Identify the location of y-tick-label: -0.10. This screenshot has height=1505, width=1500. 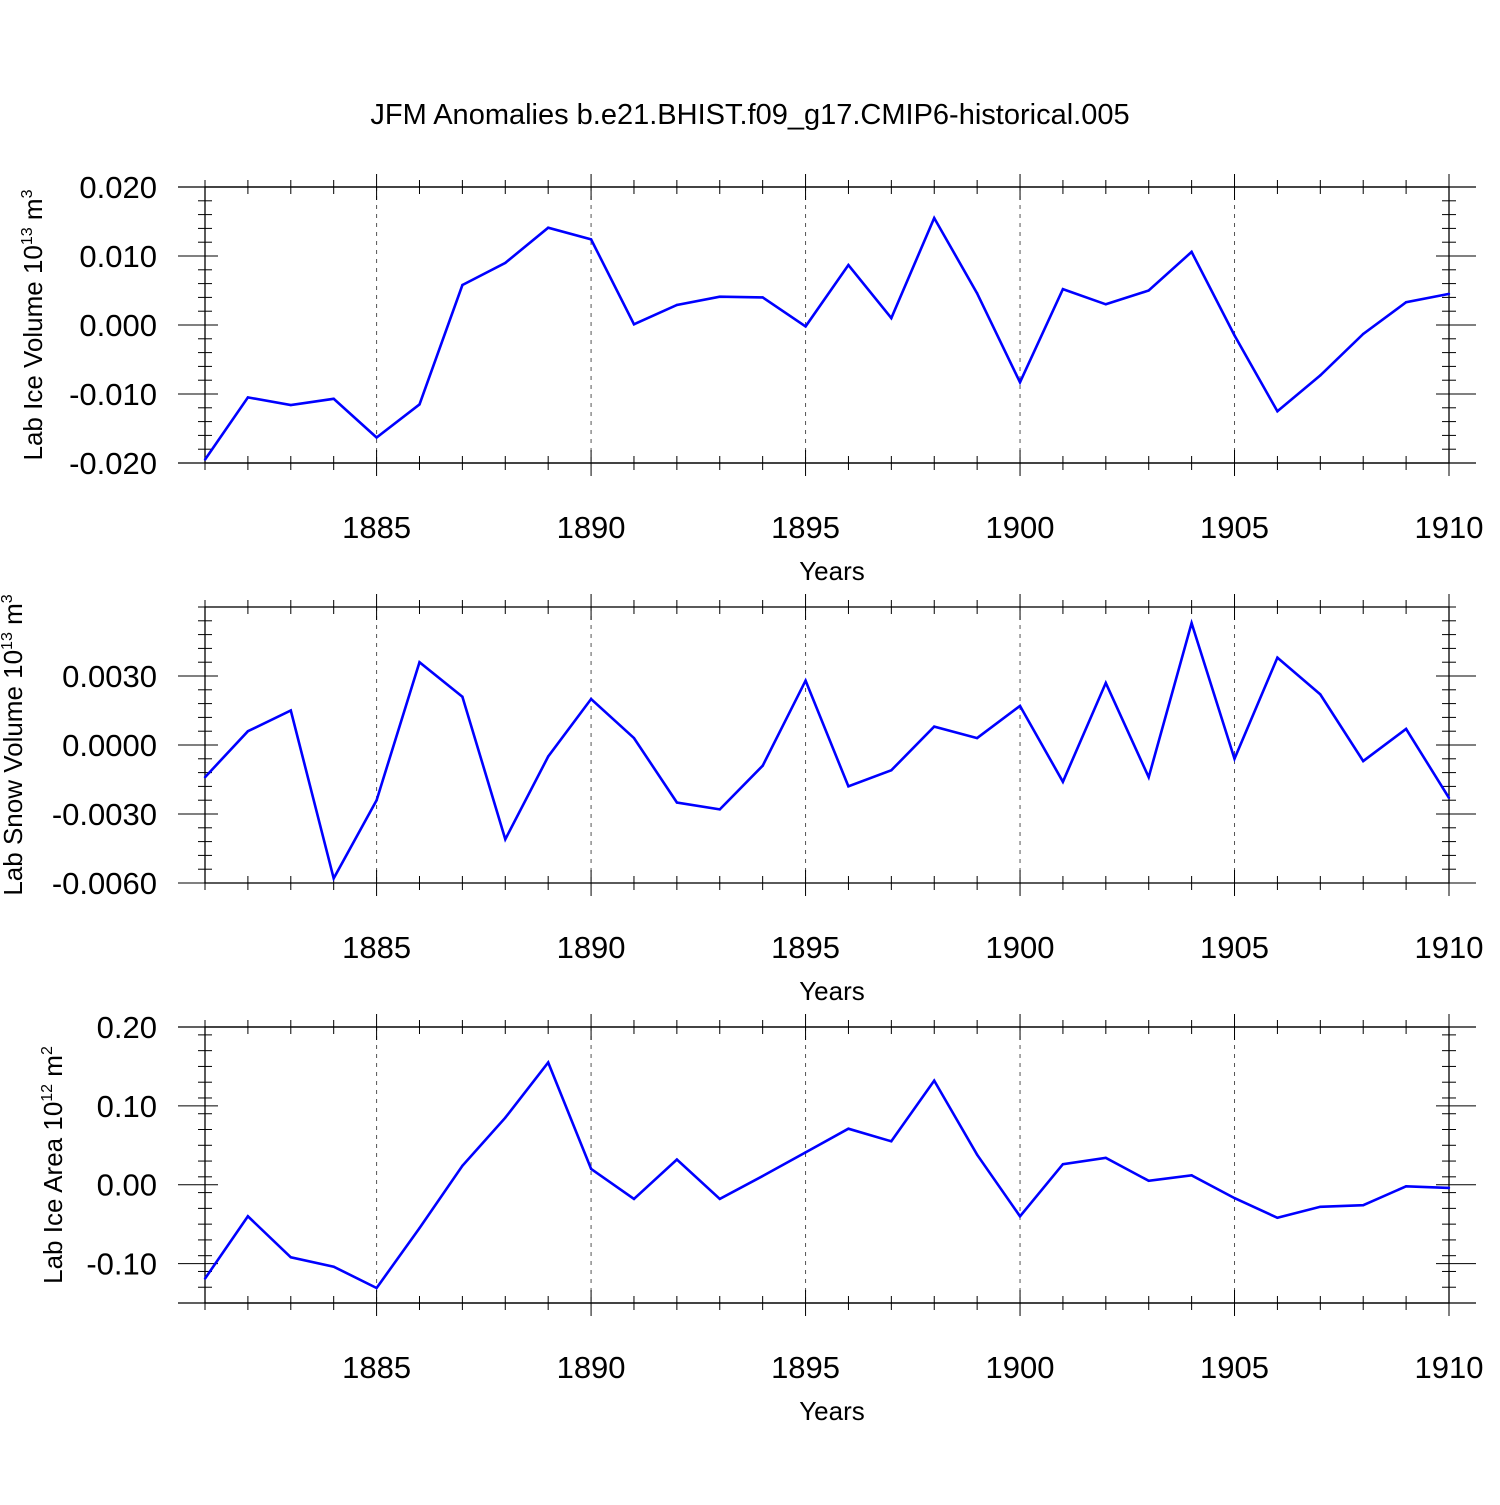
(121, 1264).